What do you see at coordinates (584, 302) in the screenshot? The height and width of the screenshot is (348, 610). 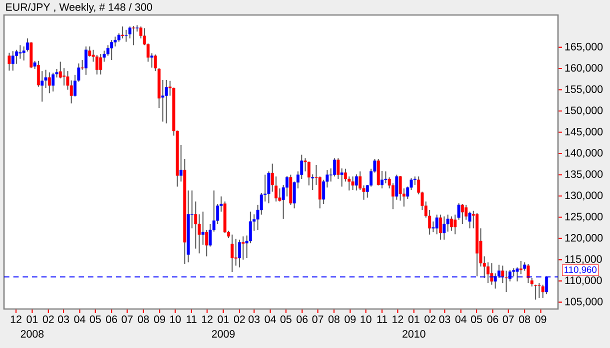 I see `y-tick-label: 105,000` at bounding box center [584, 302].